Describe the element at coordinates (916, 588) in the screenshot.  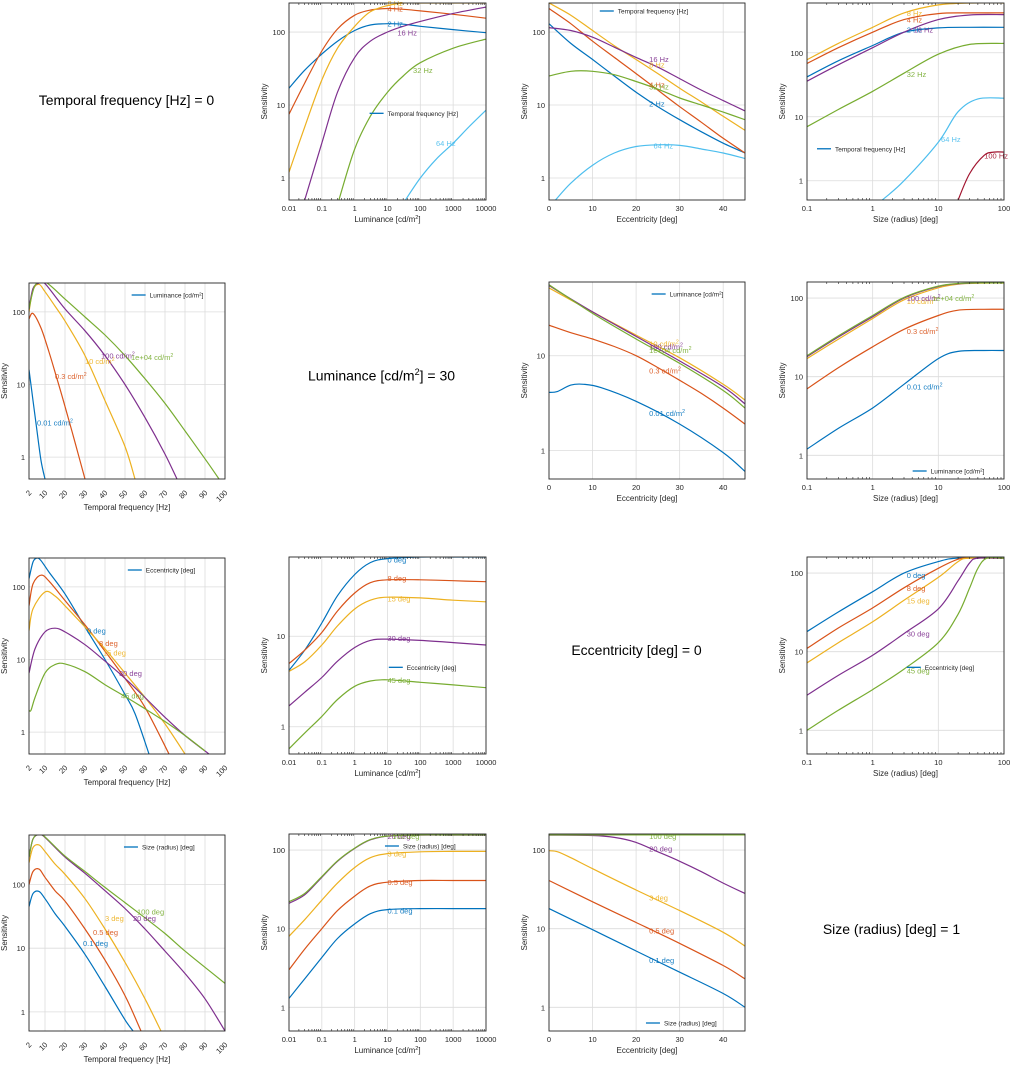
I see `series-label: 8 deg` at that location.